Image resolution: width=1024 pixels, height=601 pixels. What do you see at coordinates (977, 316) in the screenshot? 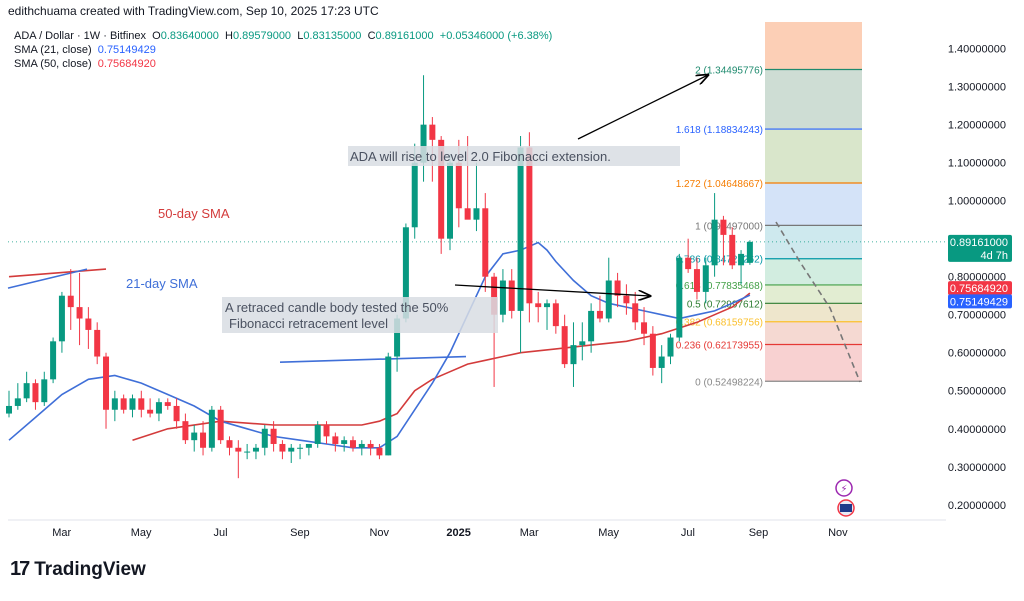
I see `y-tick-label: 0.70000000` at bounding box center [977, 316].